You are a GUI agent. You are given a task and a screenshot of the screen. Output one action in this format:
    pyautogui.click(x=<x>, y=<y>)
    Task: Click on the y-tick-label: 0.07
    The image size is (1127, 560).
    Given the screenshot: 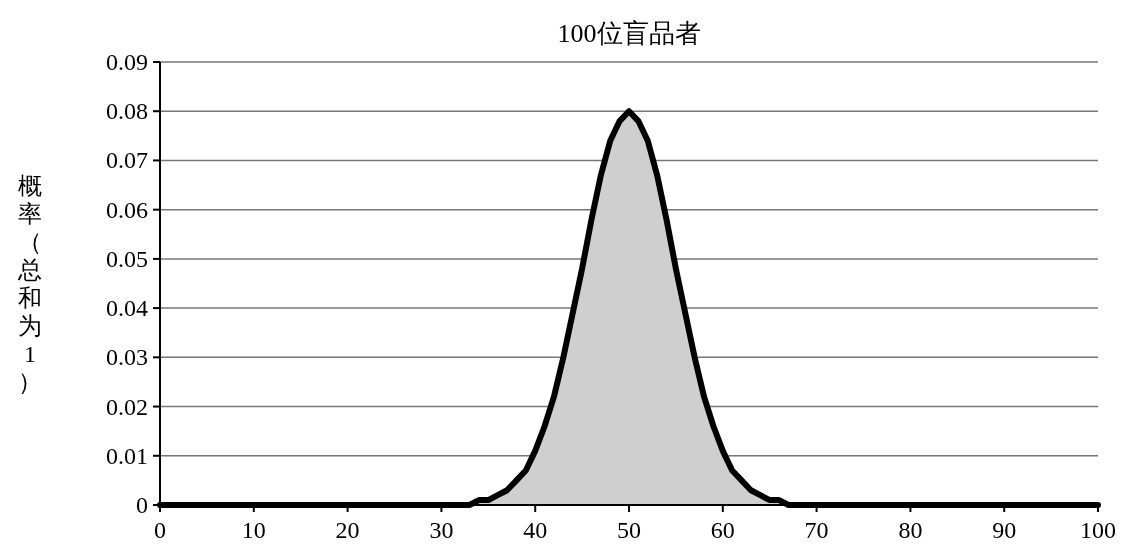 What is the action you would take?
    pyautogui.click(x=127, y=160)
    